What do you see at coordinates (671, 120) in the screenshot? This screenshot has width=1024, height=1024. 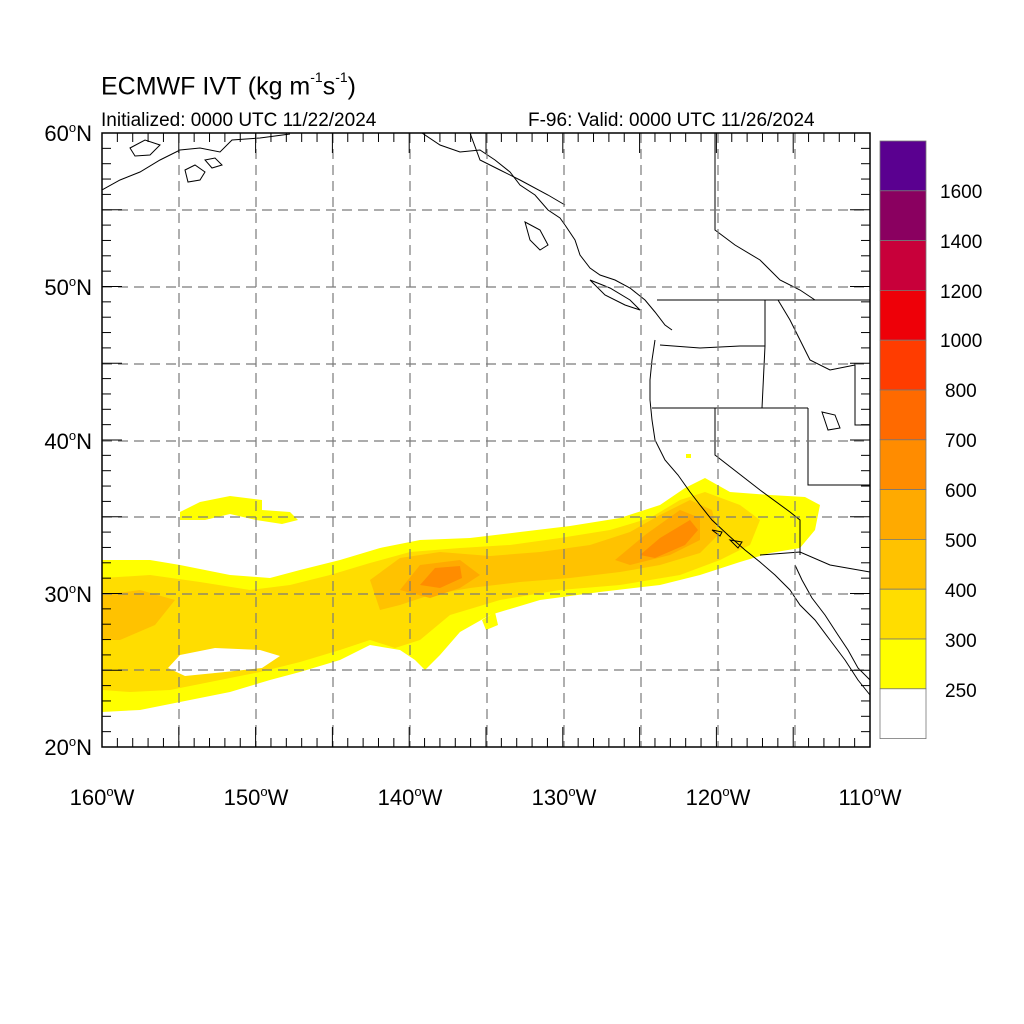 I see `valid-time: F-96: Valid: 0000 UTC 11/26/2024` at bounding box center [671, 120].